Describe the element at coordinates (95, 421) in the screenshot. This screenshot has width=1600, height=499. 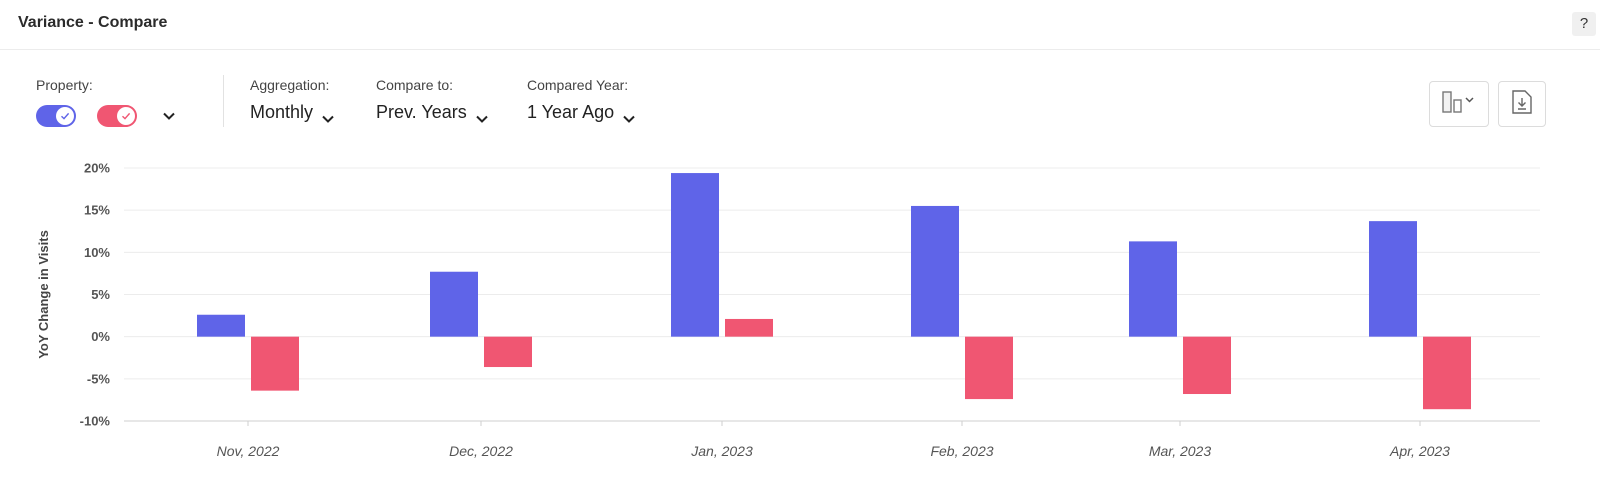
I see `y-tick-label: -10%` at that location.